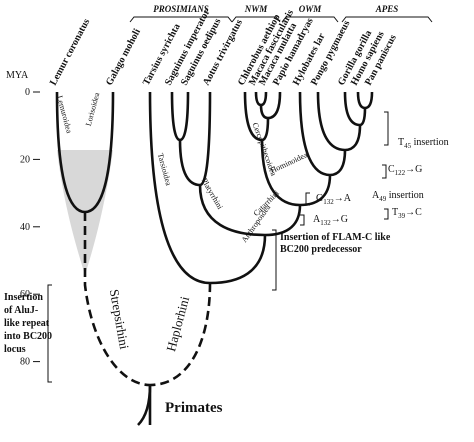 Image resolution: width=474 pixels, height=442 pixels. Describe the element at coordinates (28, 336) in the screenshot. I see `note-line: into BC200` at that location.